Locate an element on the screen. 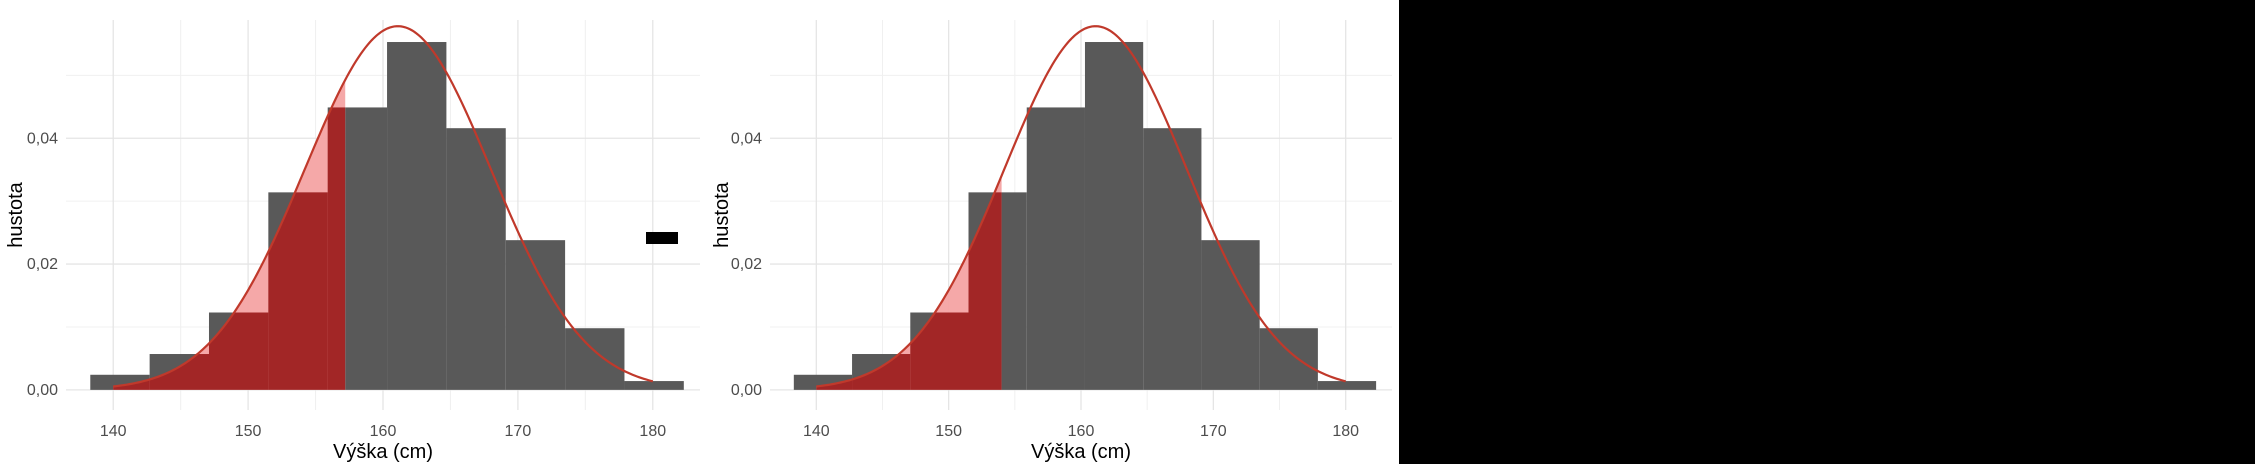  shaded-bar-dark is located at coordinates (336, 248).